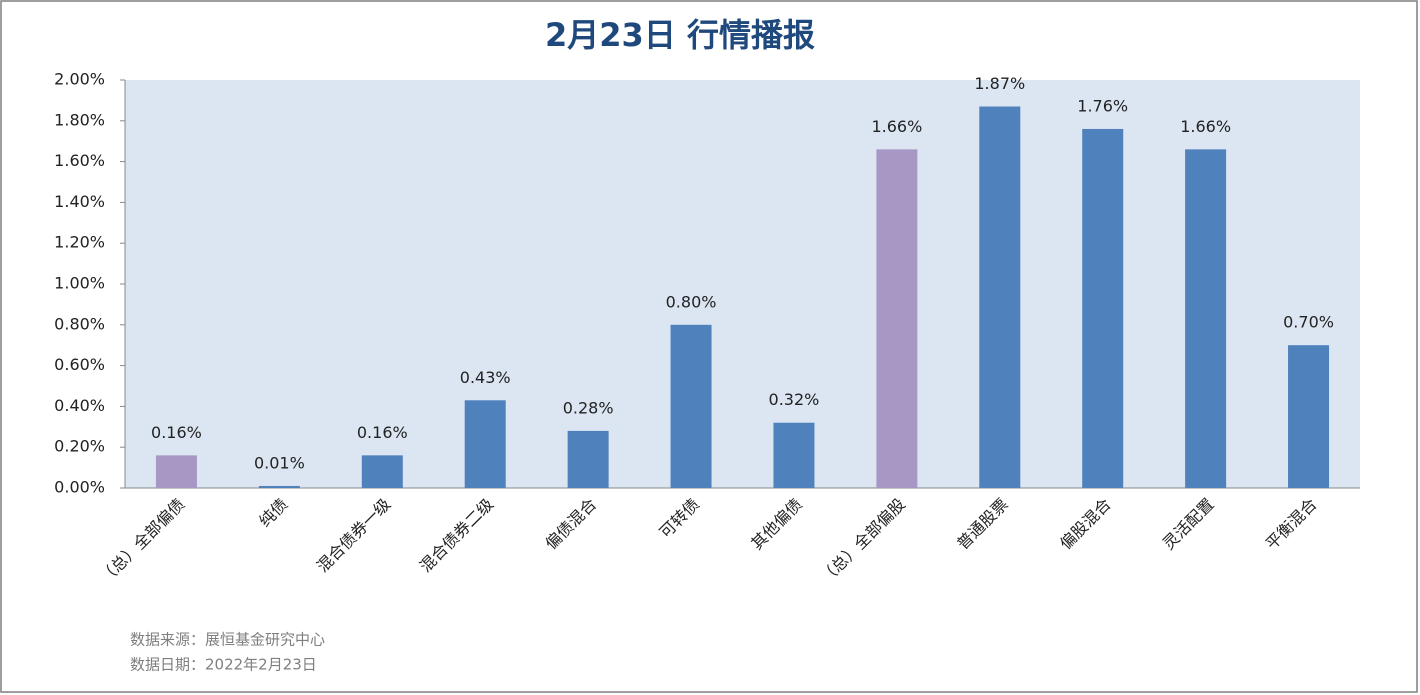 The image size is (1420, 695). I want to click on y-tick-label: 0.80%, so click(79, 323).